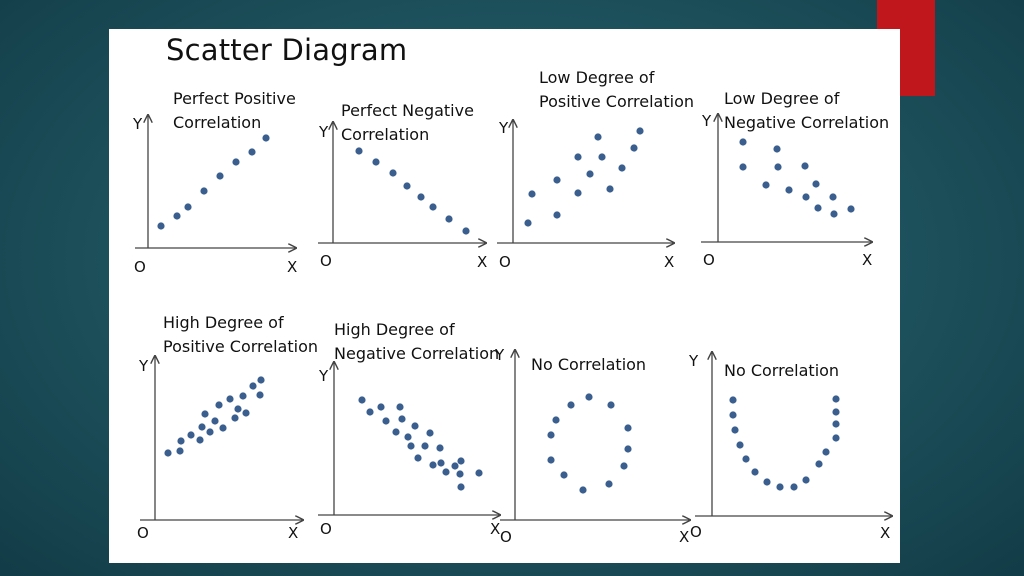  I want to click on panel-no-correlation-u-shape: No Correlation Y X O, so click(790, 447).